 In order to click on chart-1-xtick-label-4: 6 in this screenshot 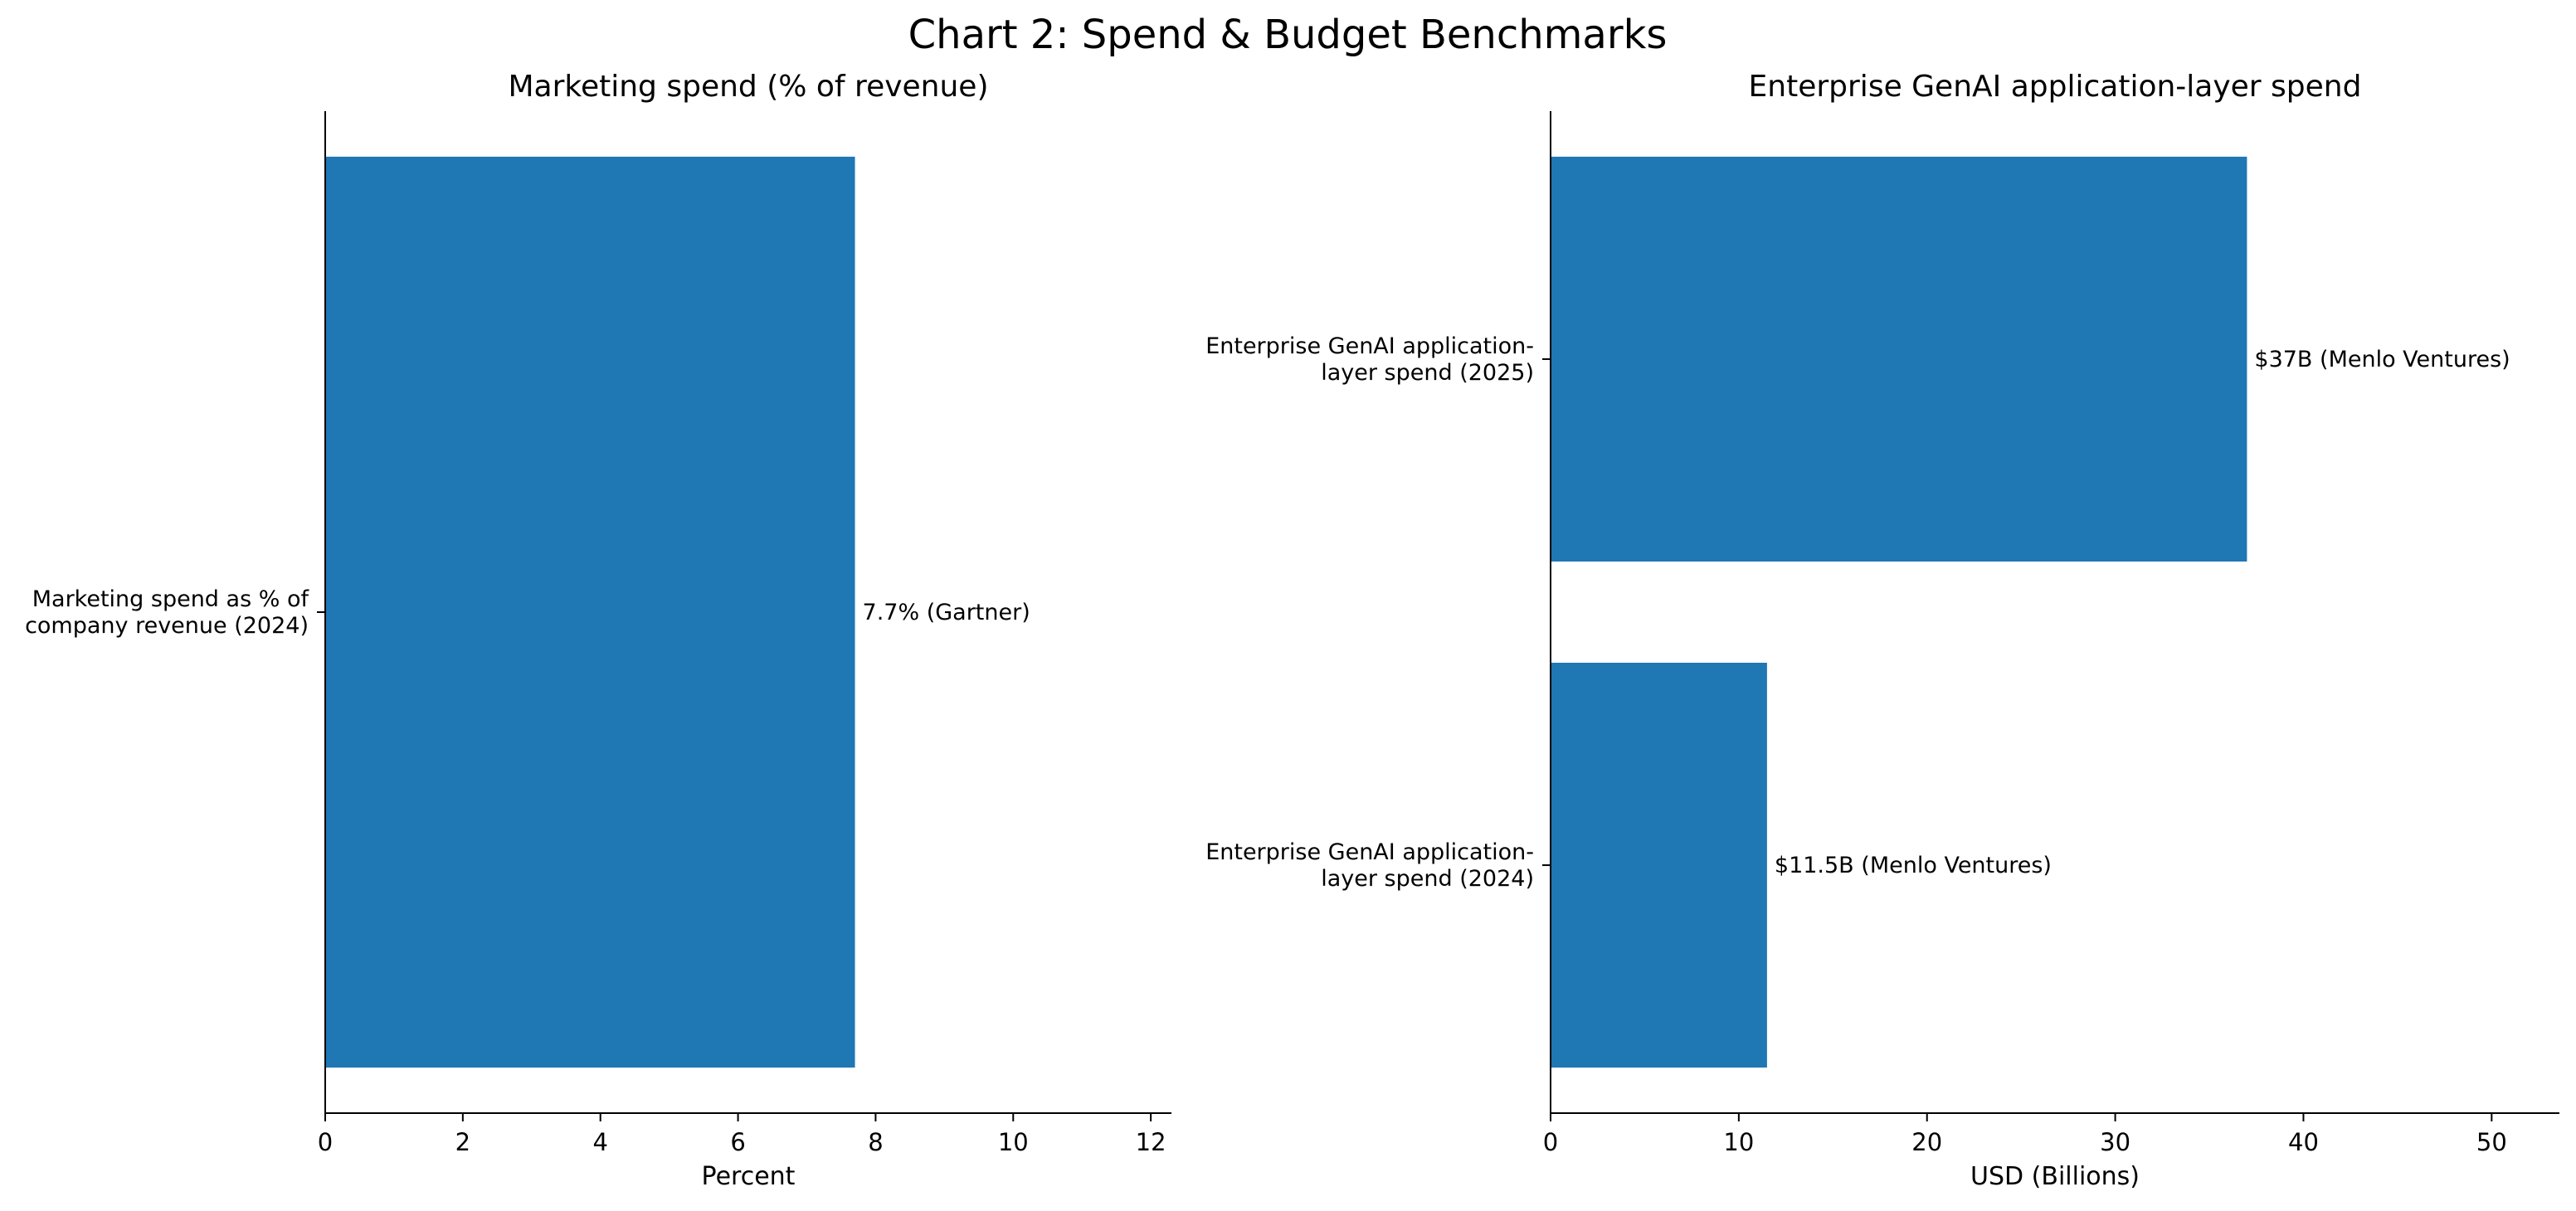, I will do `click(737, 1142)`.